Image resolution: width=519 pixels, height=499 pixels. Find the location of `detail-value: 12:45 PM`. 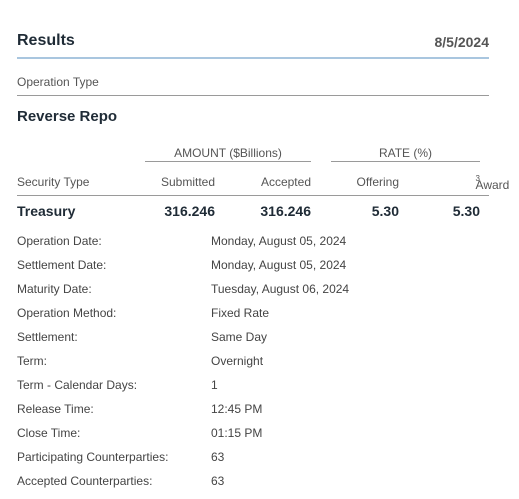

detail-value: 12:45 PM is located at coordinates (237, 409).